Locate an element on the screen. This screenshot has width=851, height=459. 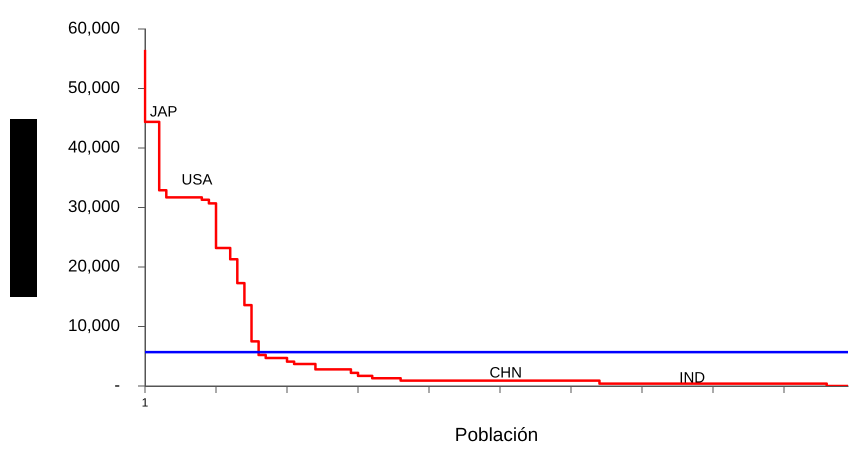
y-tick-label: 60,000 is located at coordinates (94, 28).